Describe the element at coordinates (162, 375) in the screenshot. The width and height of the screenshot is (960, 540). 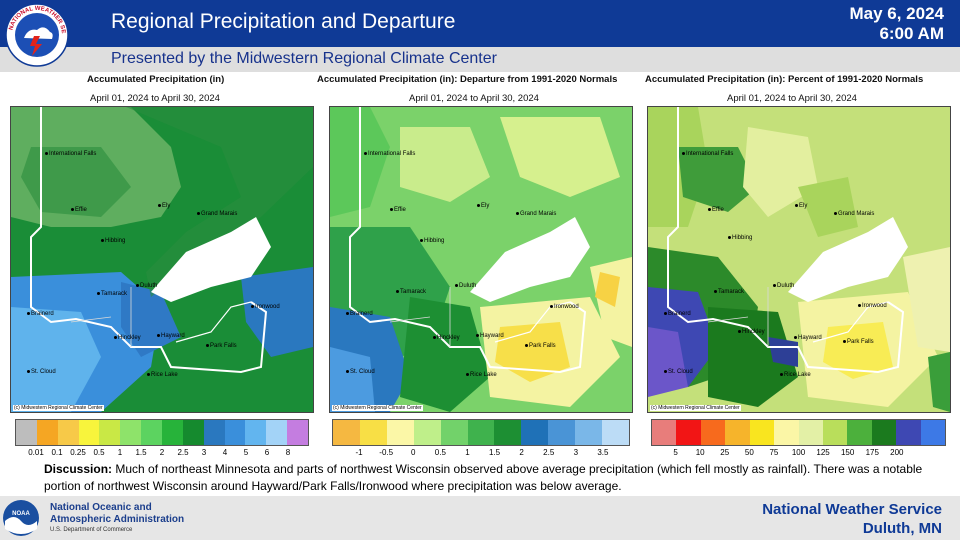
I see `city-label: Rice Lake` at that location.